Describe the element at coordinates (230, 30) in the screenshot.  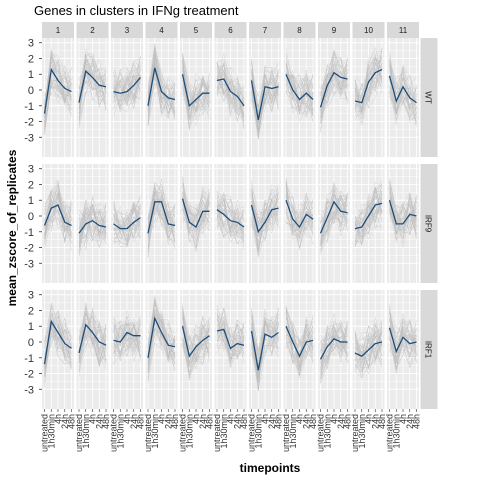
I see `cluster-strip-label: 6` at that location.